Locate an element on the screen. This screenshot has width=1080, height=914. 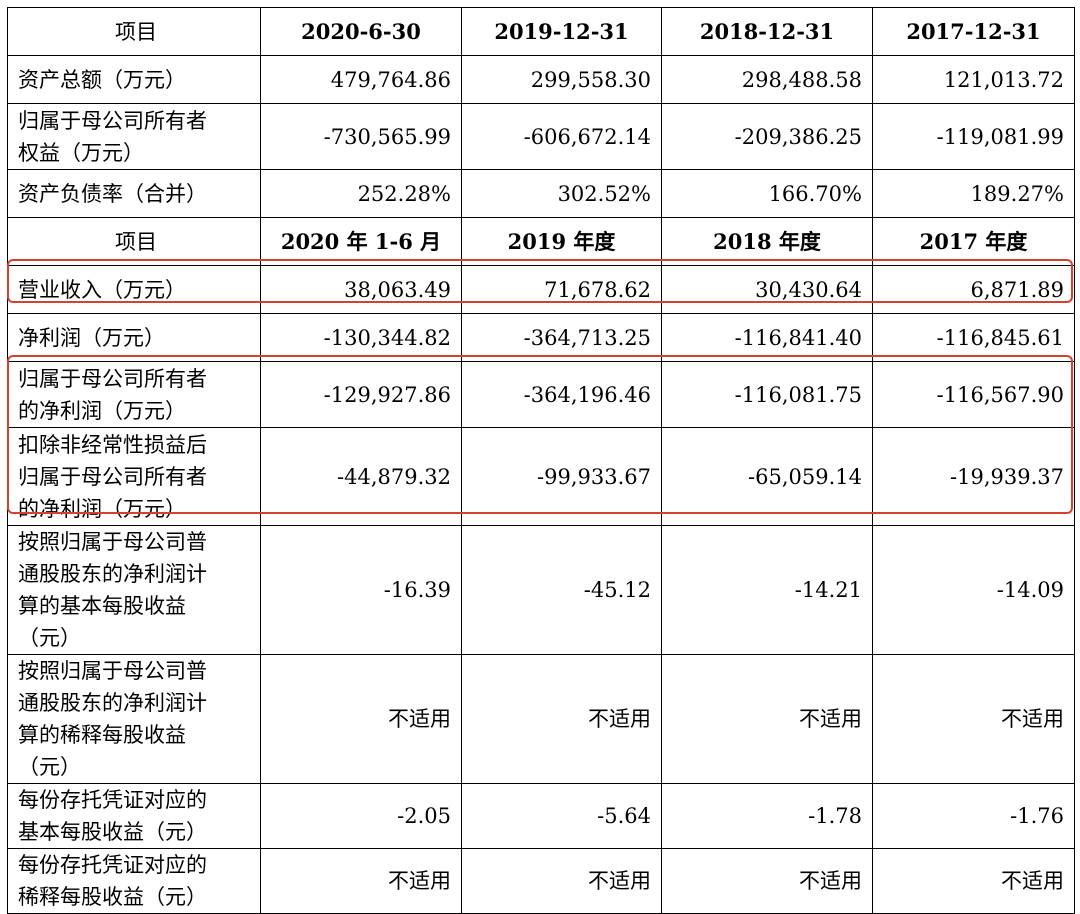
value-cell: 121,013.72 is located at coordinates (973, 79).